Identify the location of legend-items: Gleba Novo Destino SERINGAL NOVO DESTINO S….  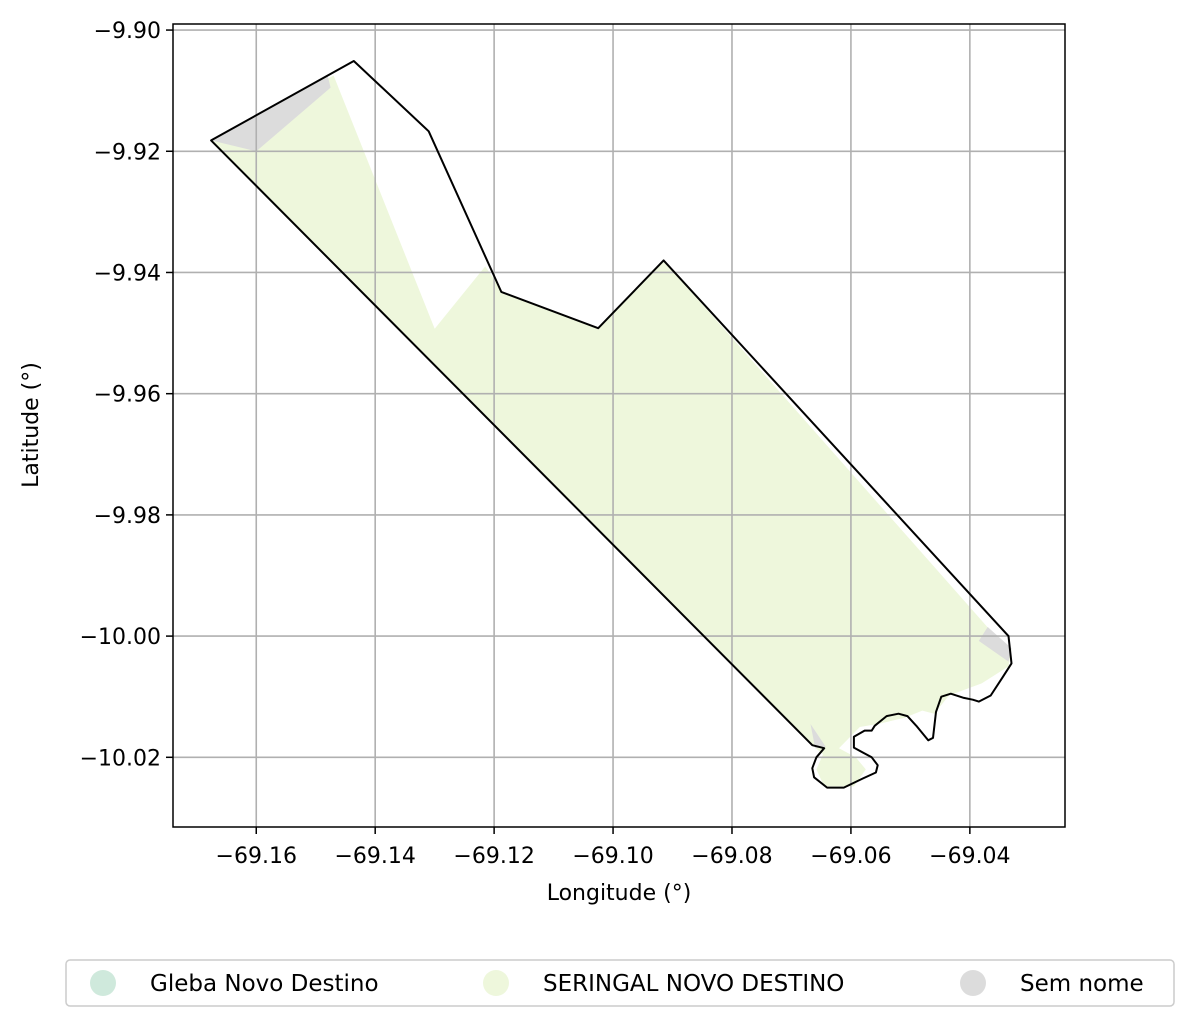
(617, 983).